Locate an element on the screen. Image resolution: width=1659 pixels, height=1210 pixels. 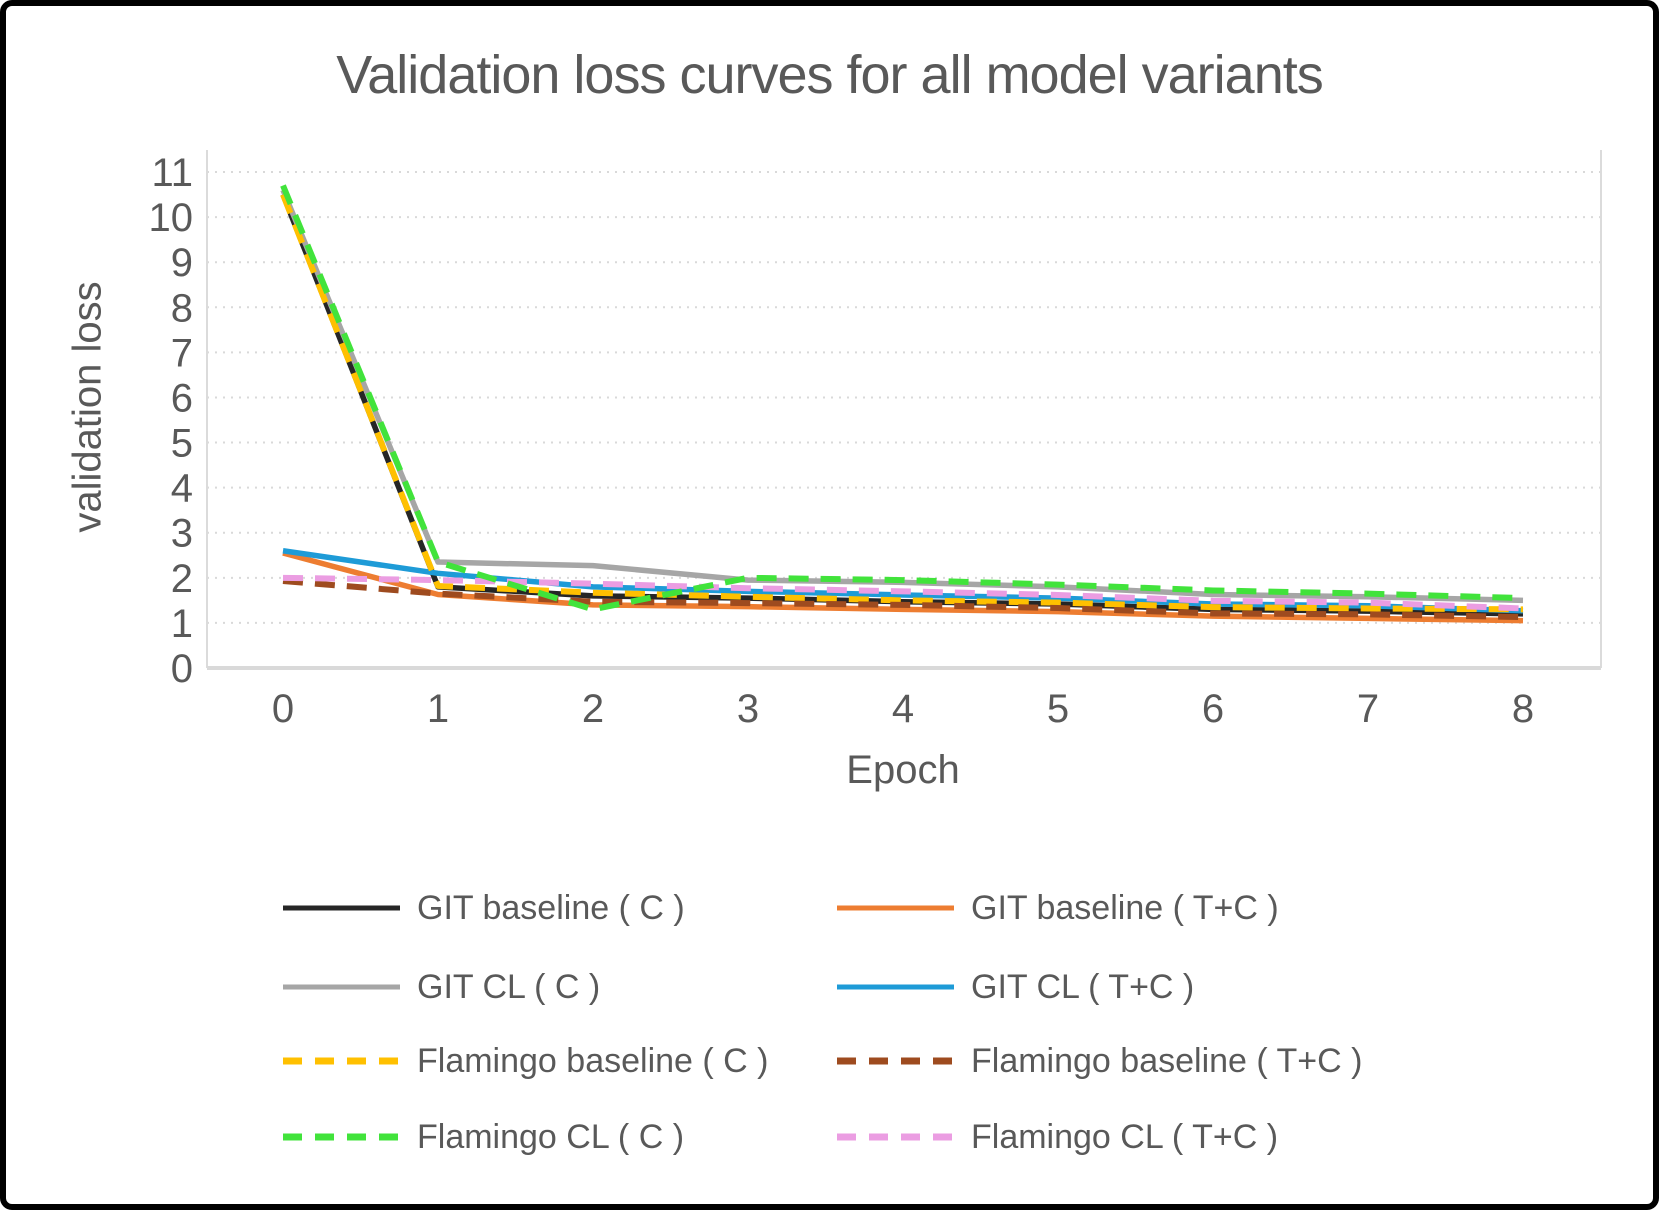
legend-swatch-git-cl-c is located at coordinates (341, 987).